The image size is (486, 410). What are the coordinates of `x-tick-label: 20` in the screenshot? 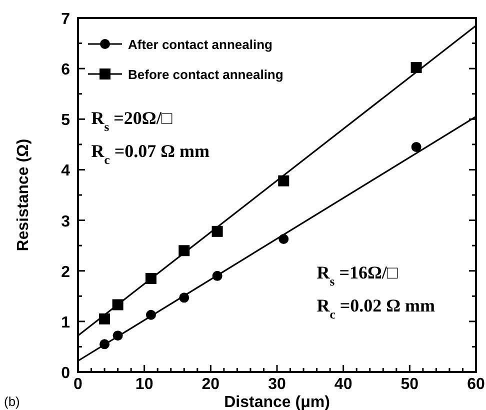 It's located at (211, 384).